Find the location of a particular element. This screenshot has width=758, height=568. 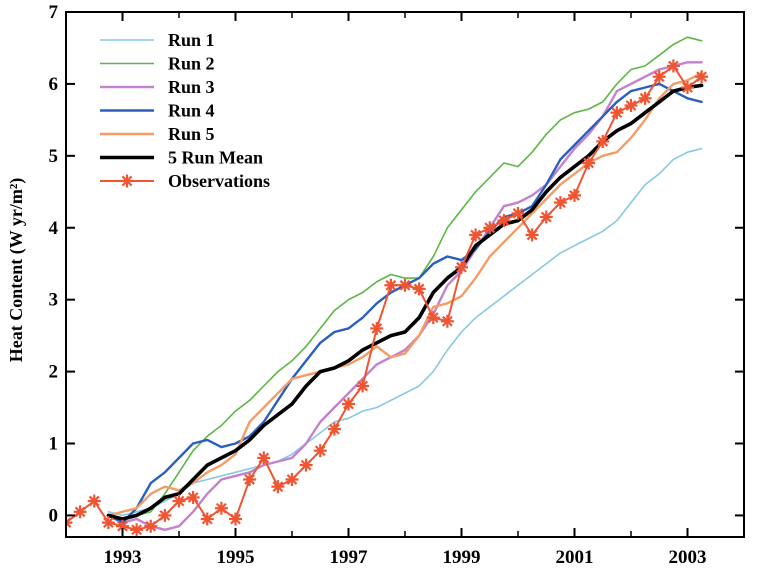

legend-label-5-run-mean: 5 Run Mean is located at coordinates (215, 158).